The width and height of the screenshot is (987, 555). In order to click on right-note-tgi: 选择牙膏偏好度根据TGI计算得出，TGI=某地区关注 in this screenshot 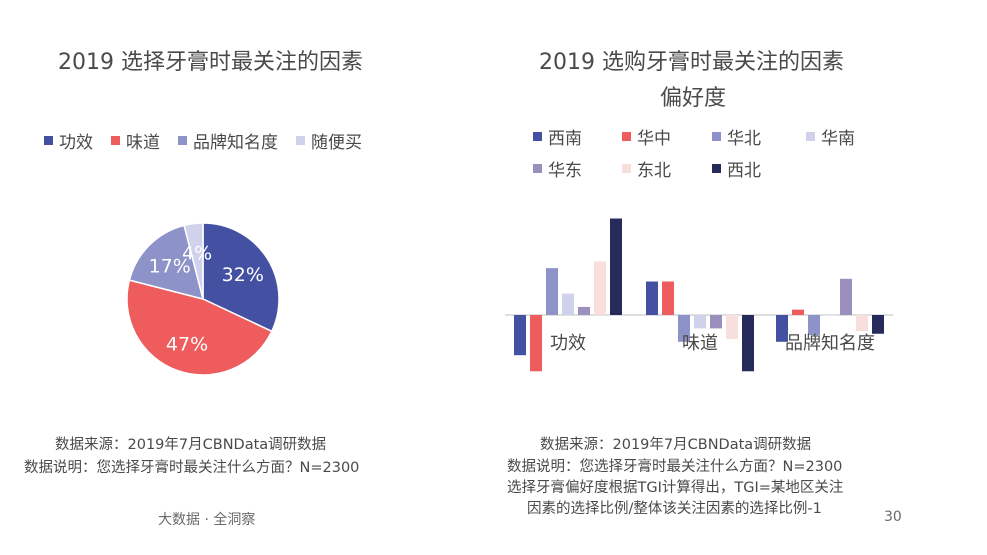, I will do `click(675, 488)`.